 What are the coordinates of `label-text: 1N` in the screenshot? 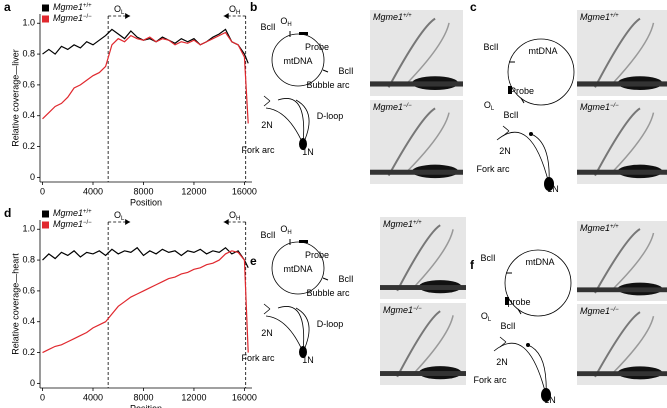 It's located at (553, 189).